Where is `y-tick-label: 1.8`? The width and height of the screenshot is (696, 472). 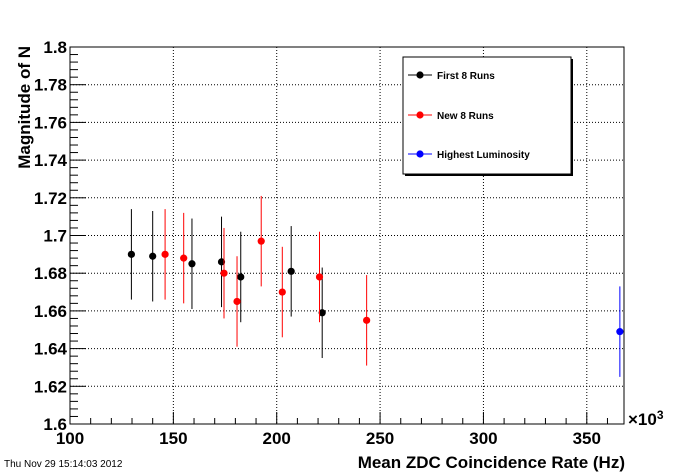
y-tick-label: 1.8 is located at coordinates (55, 47).